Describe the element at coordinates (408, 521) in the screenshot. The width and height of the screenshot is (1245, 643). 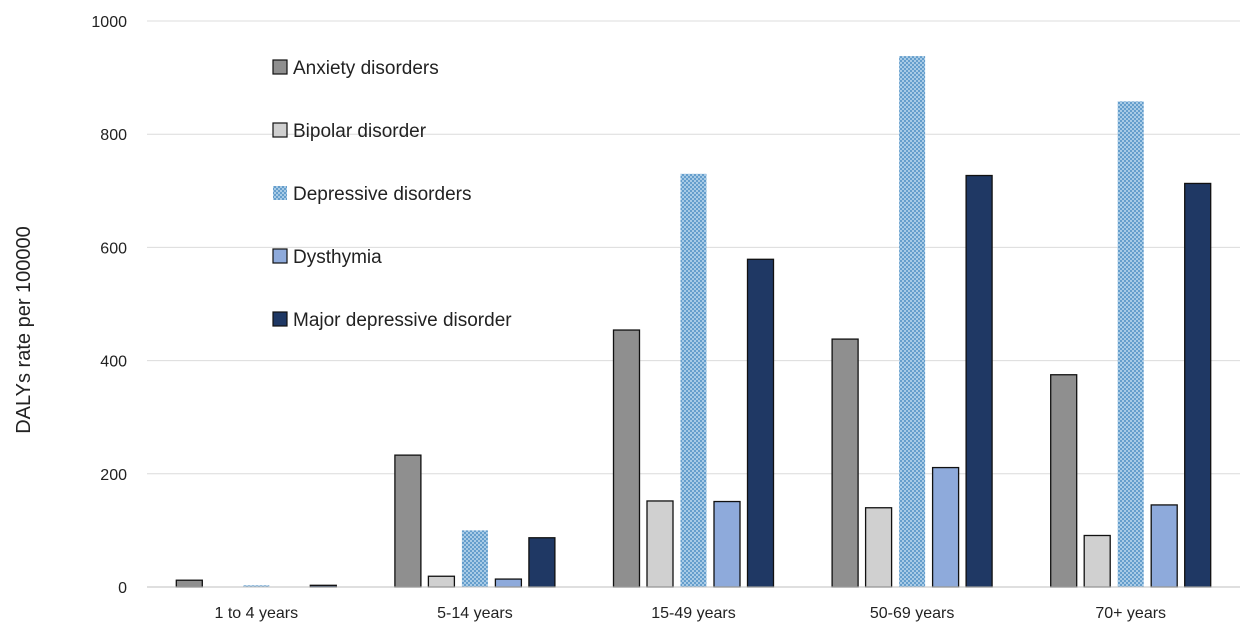
I see `bar-anxiety-disorders-5-14-years` at that location.